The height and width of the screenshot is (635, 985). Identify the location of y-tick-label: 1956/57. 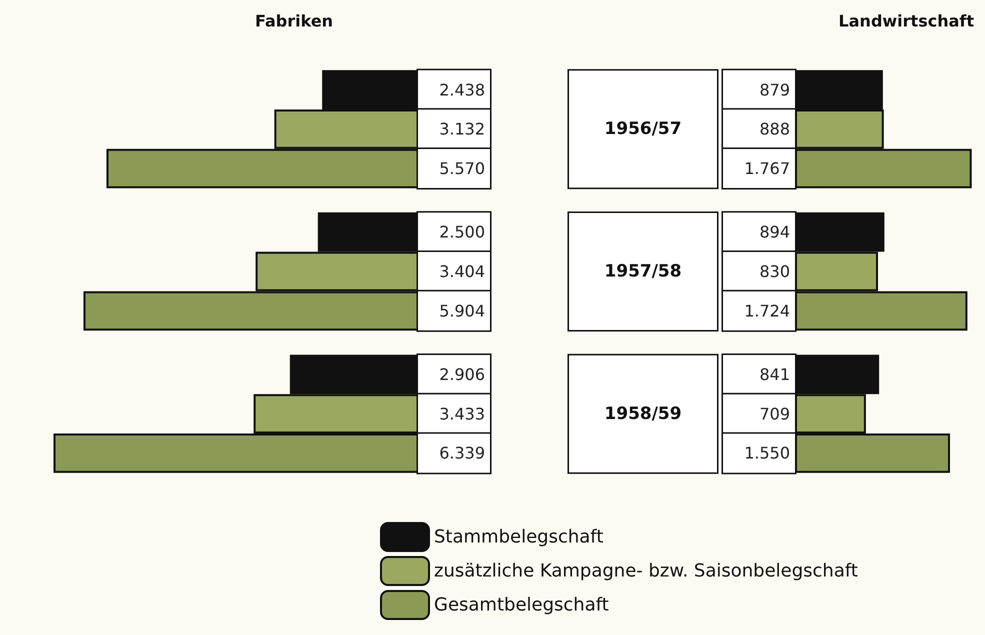
(643, 129).